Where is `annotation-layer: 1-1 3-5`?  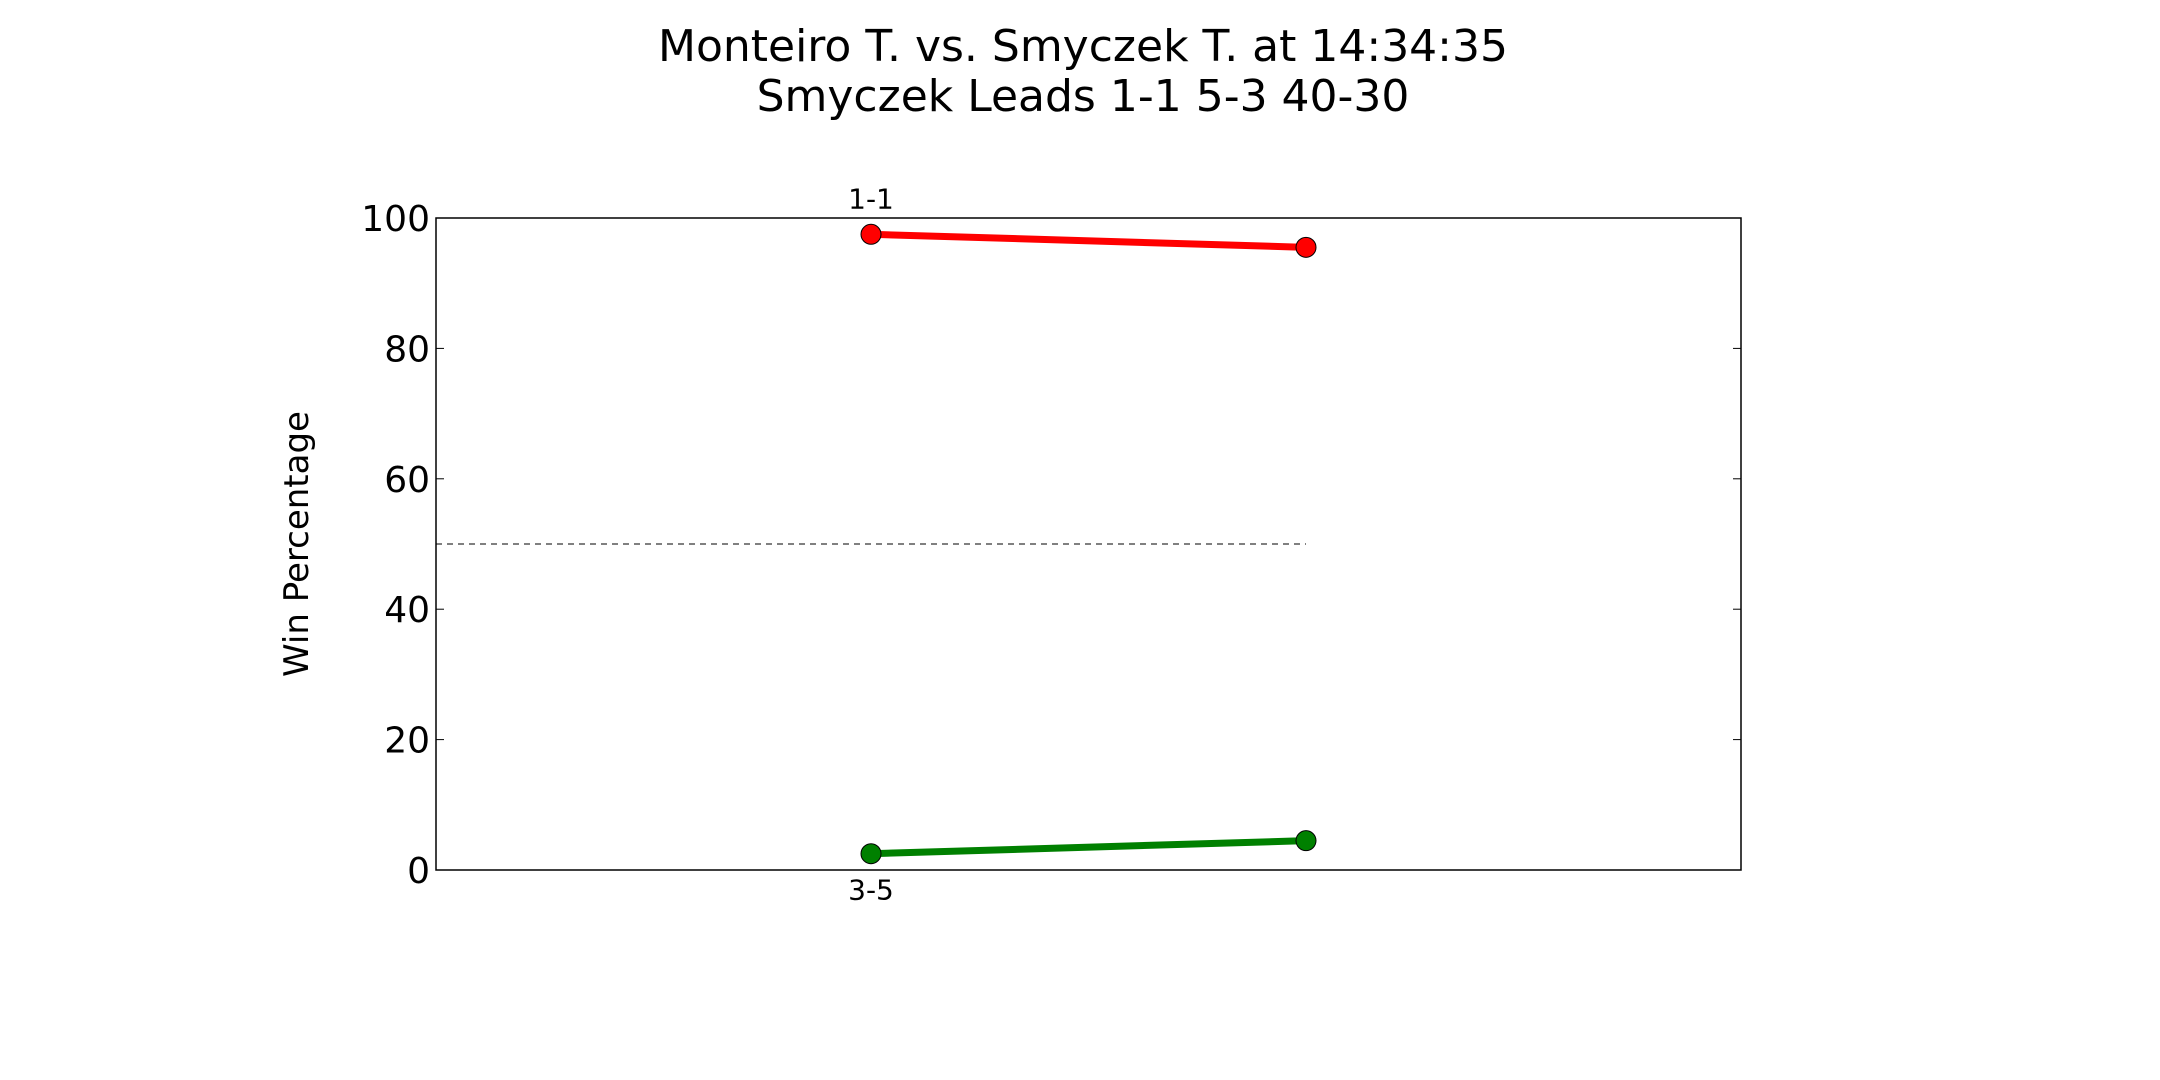 annotation-layer: 1-1 3-5 is located at coordinates (871, 544).